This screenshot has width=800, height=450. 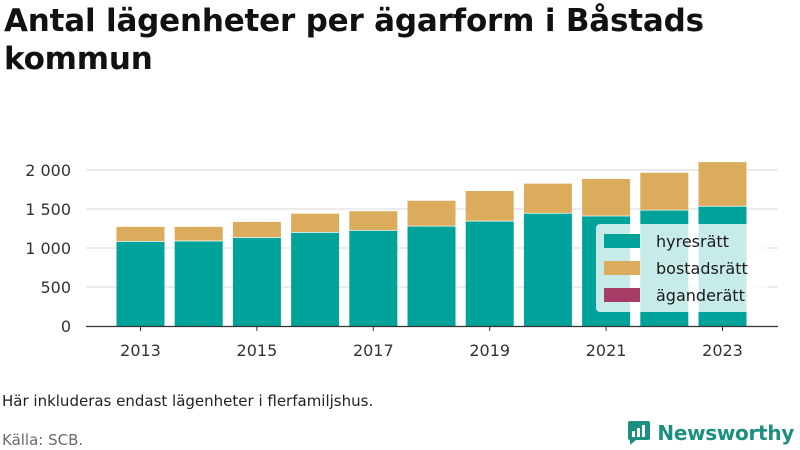 I want to click on legend-item-hyresratt: hyresrätt, so click(x=666, y=241).